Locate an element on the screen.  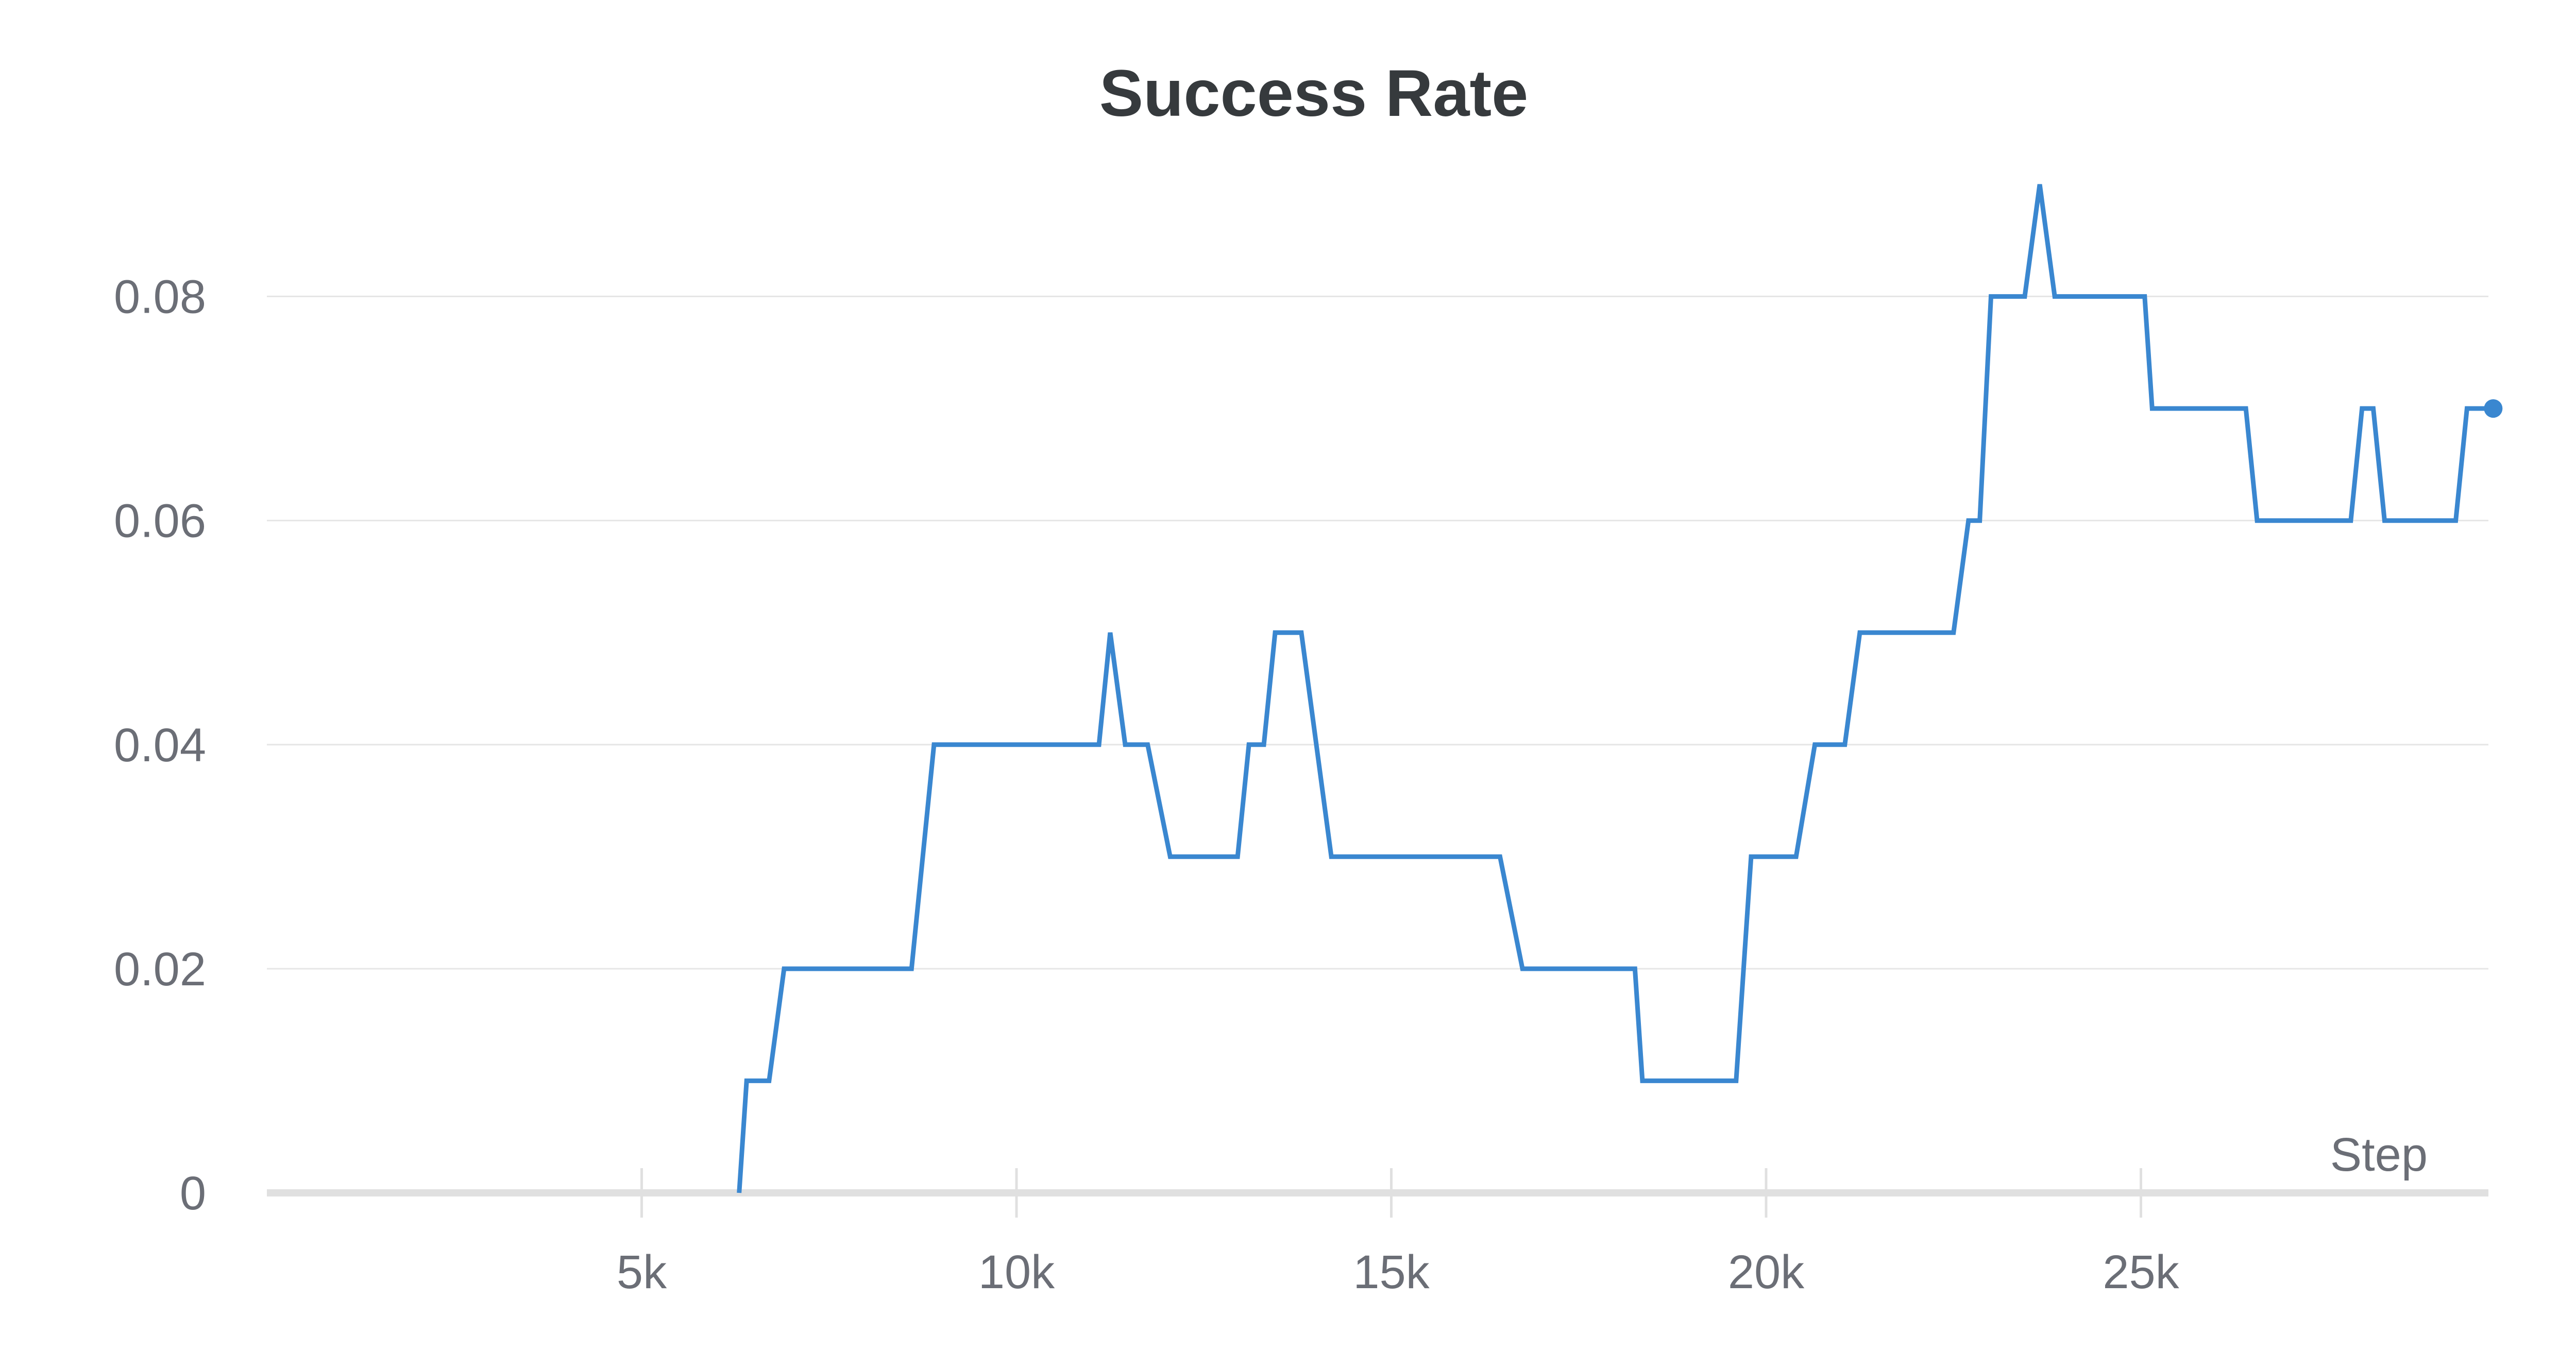
y-tick-label: 0 is located at coordinates (193, 1193).